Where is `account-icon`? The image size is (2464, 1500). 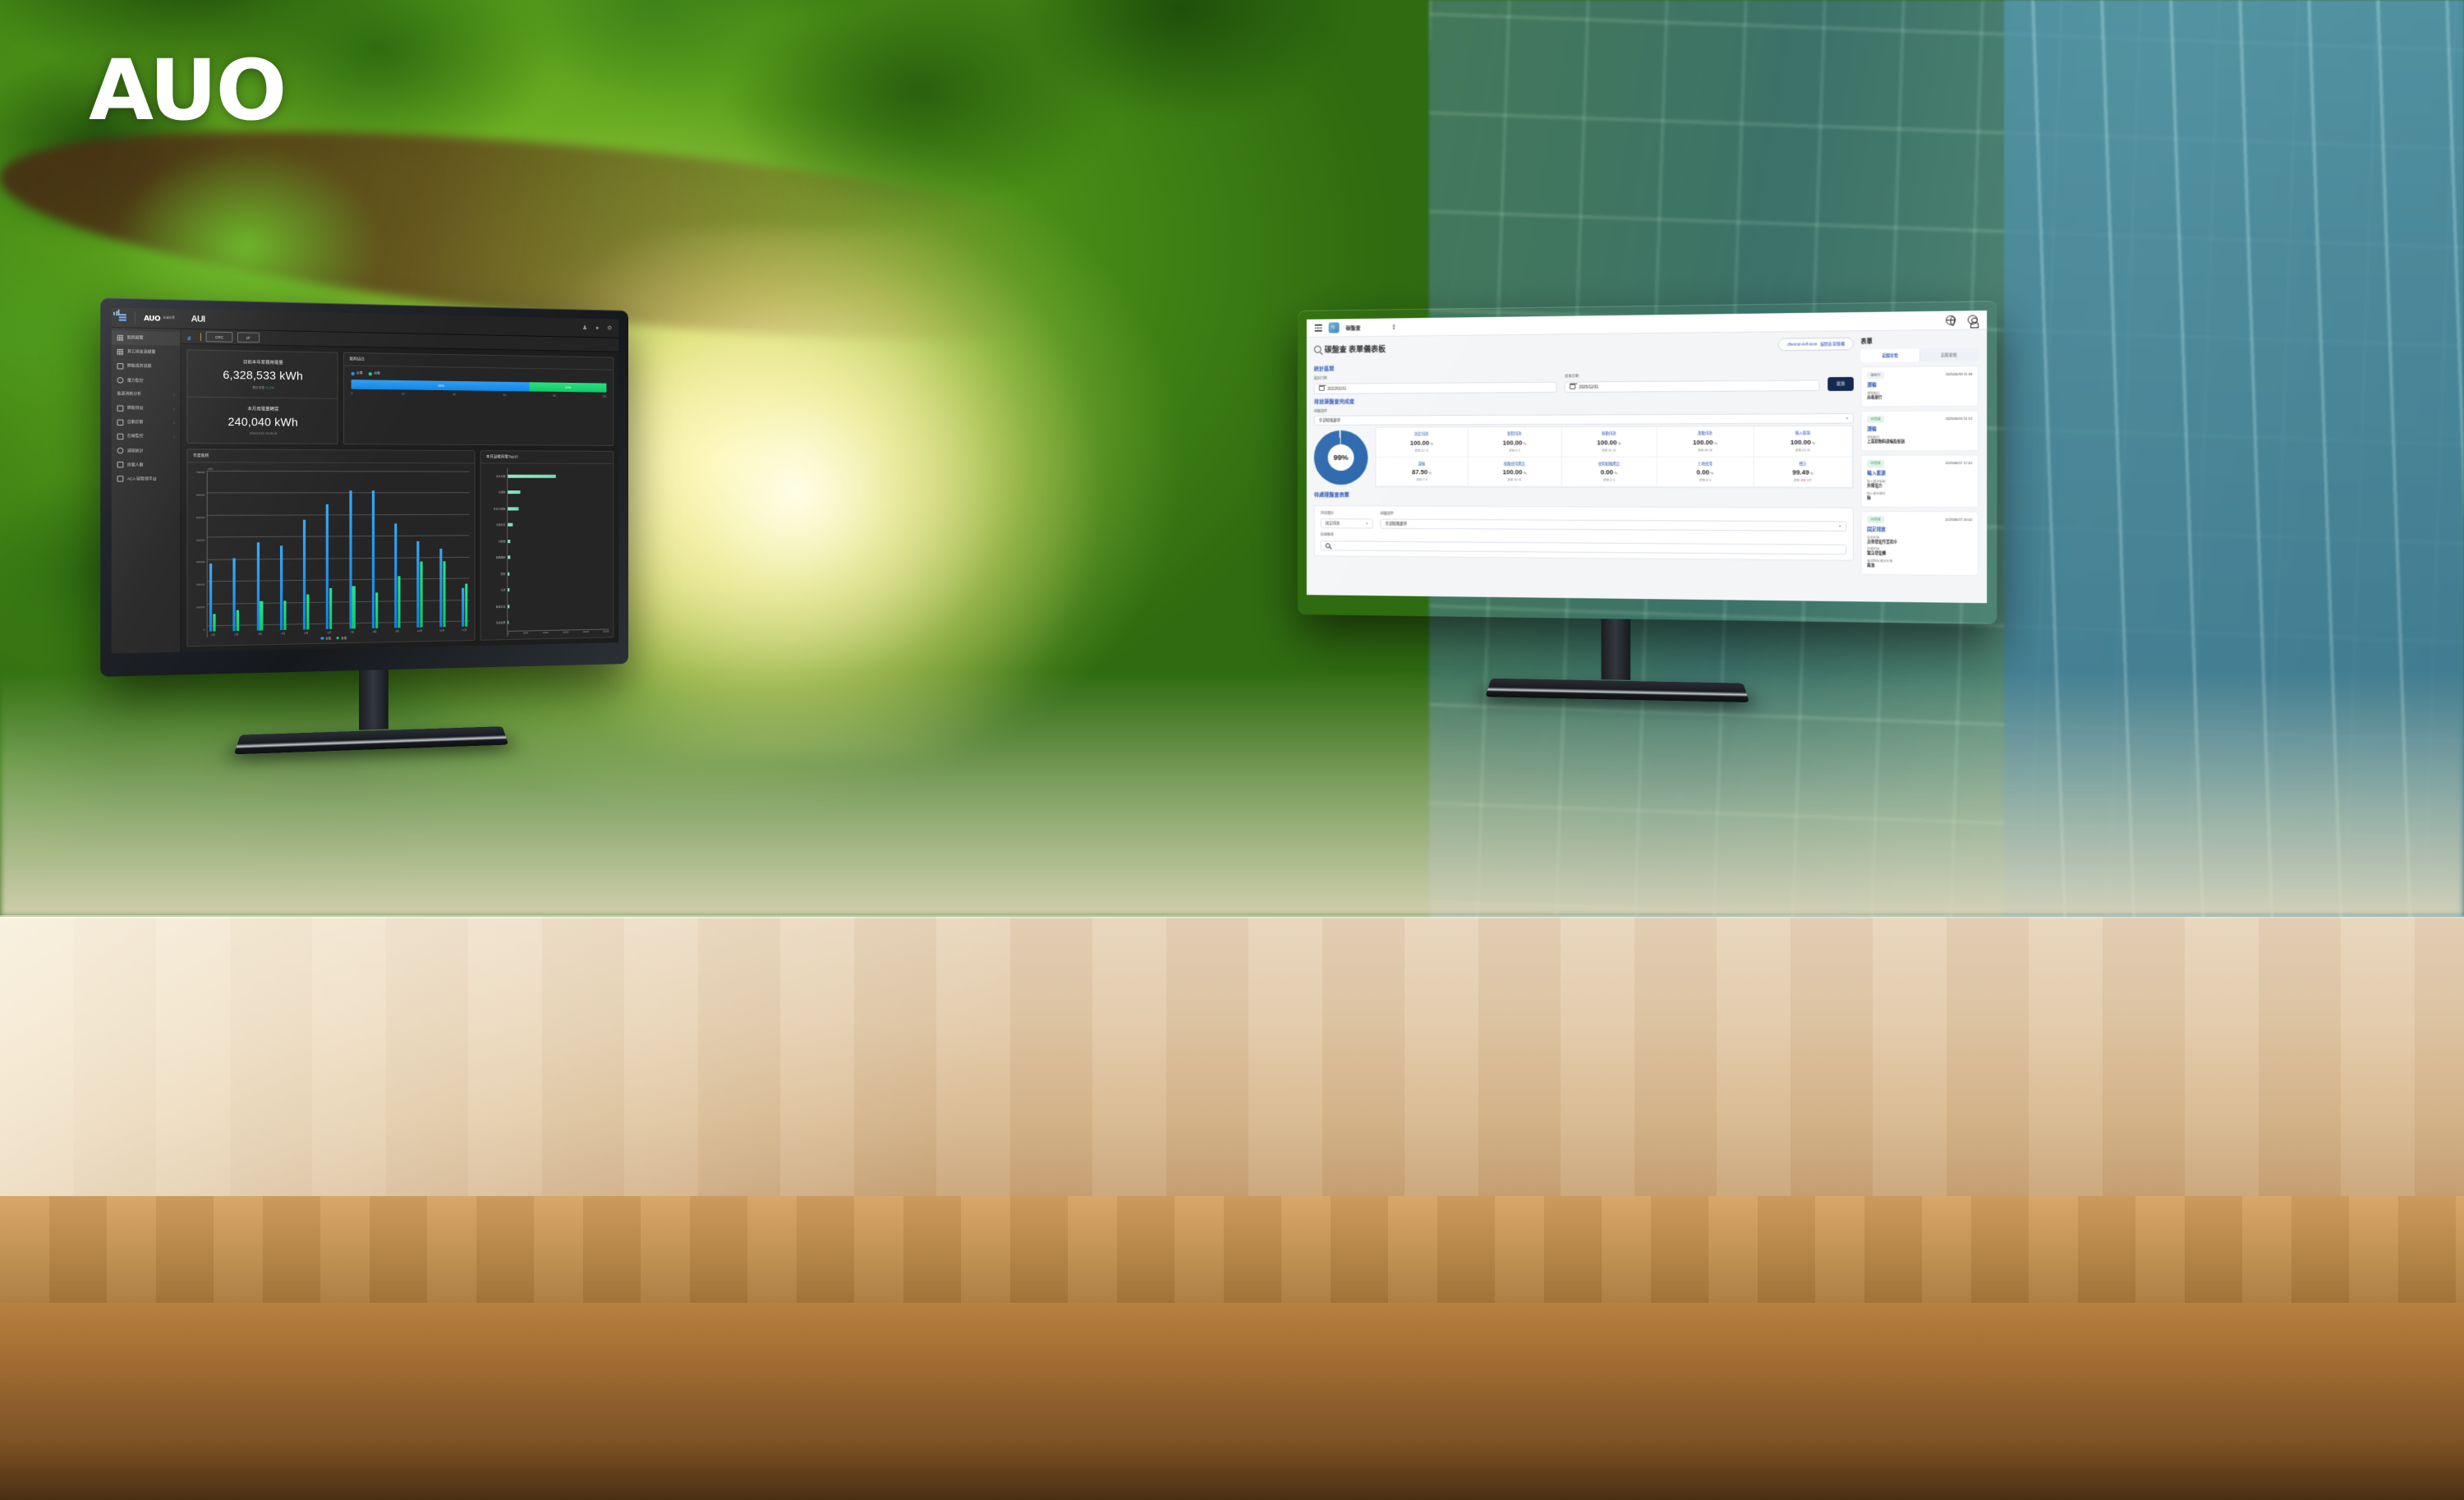
account-icon is located at coordinates (1972, 320).